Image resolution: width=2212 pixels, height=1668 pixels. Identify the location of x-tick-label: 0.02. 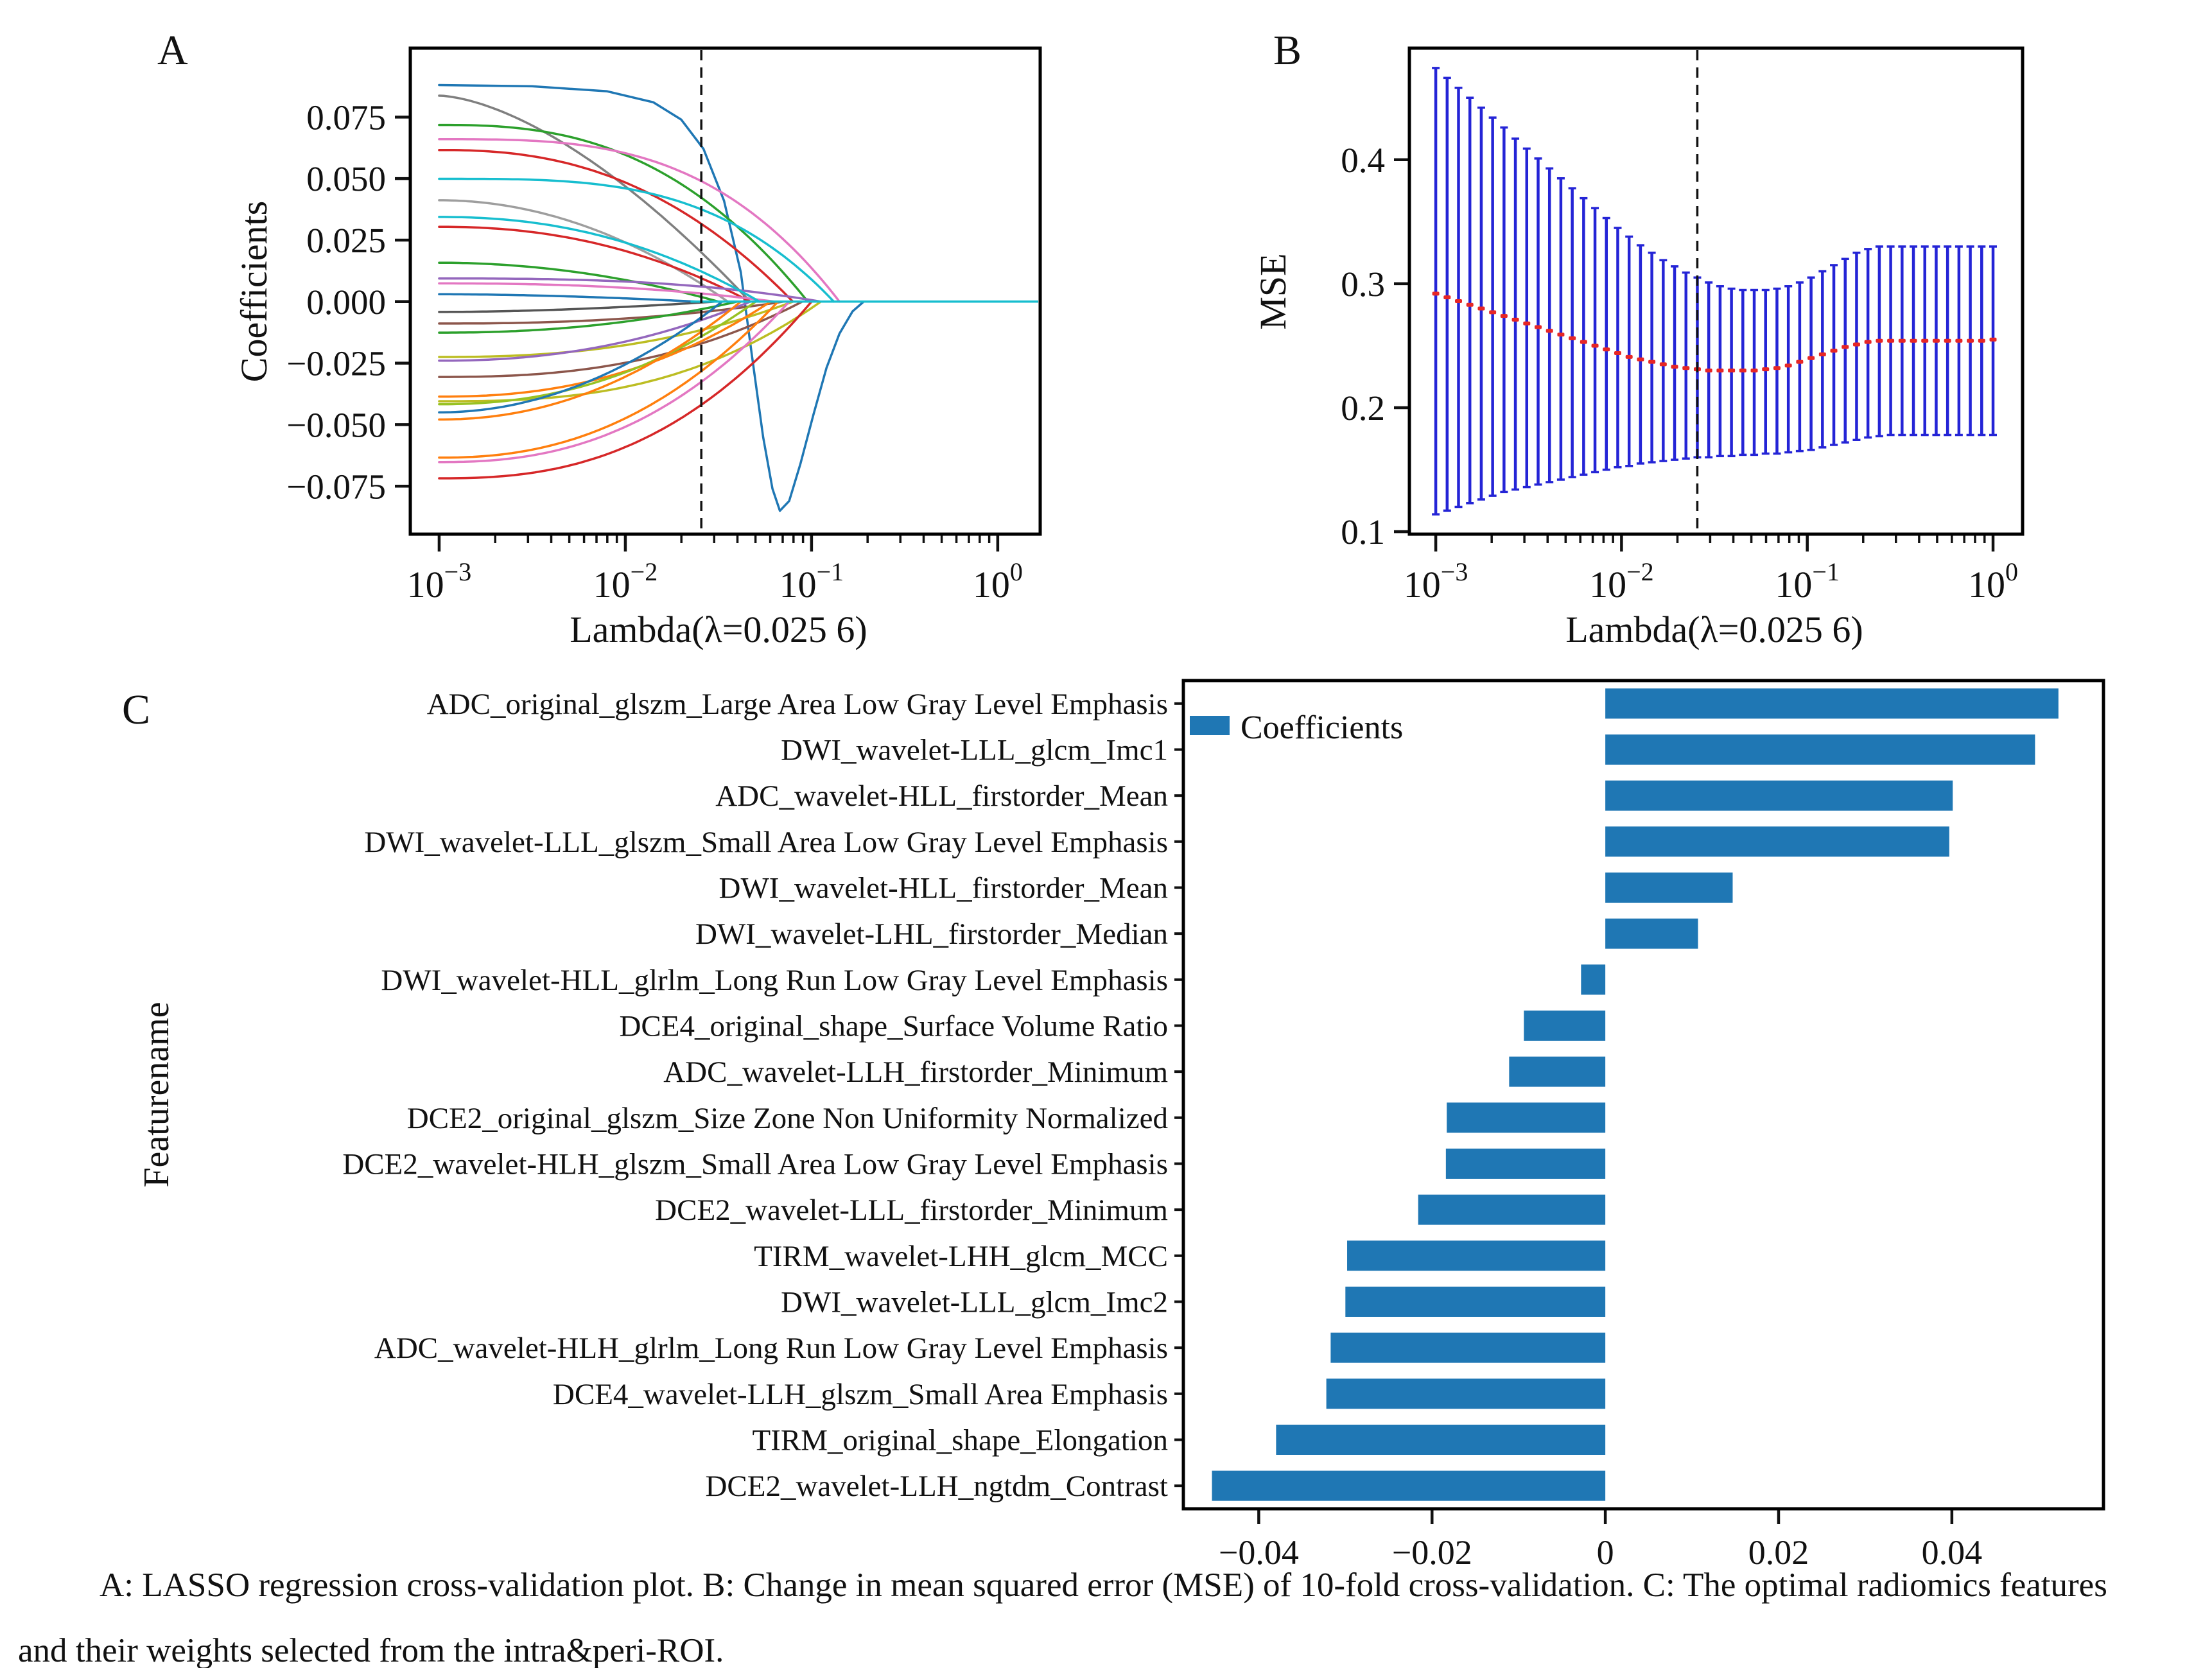
(1778, 1552).